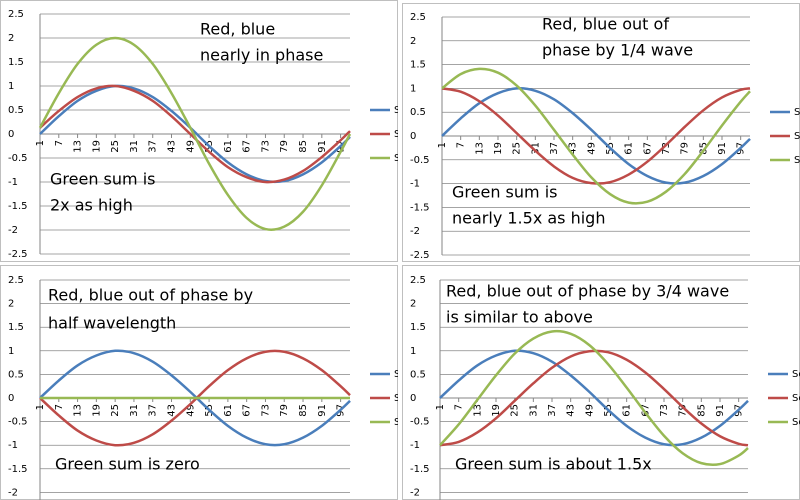 The image size is (800, 500). I want to click on annotation: phase by 1/4 wave, so click(617, 50).